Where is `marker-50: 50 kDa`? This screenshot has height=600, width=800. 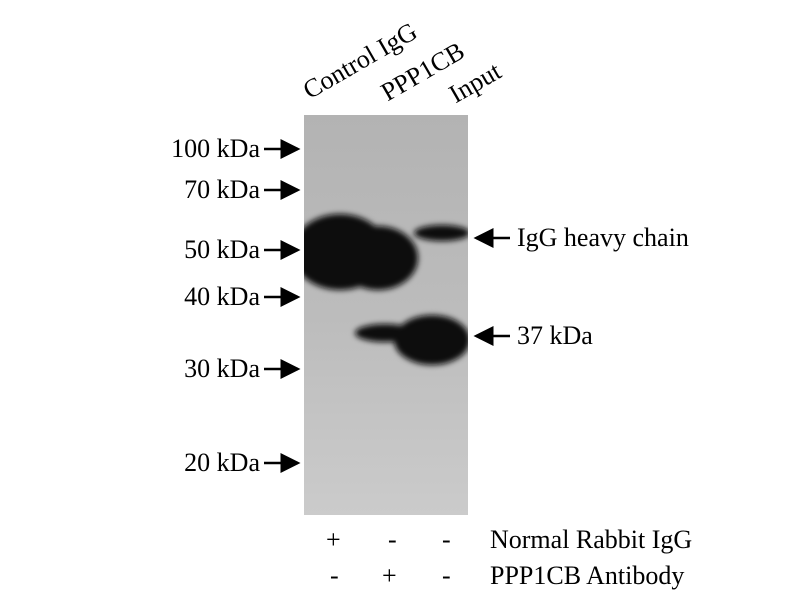
marker-50: 50 kDa is located at coordinates (222, 249).